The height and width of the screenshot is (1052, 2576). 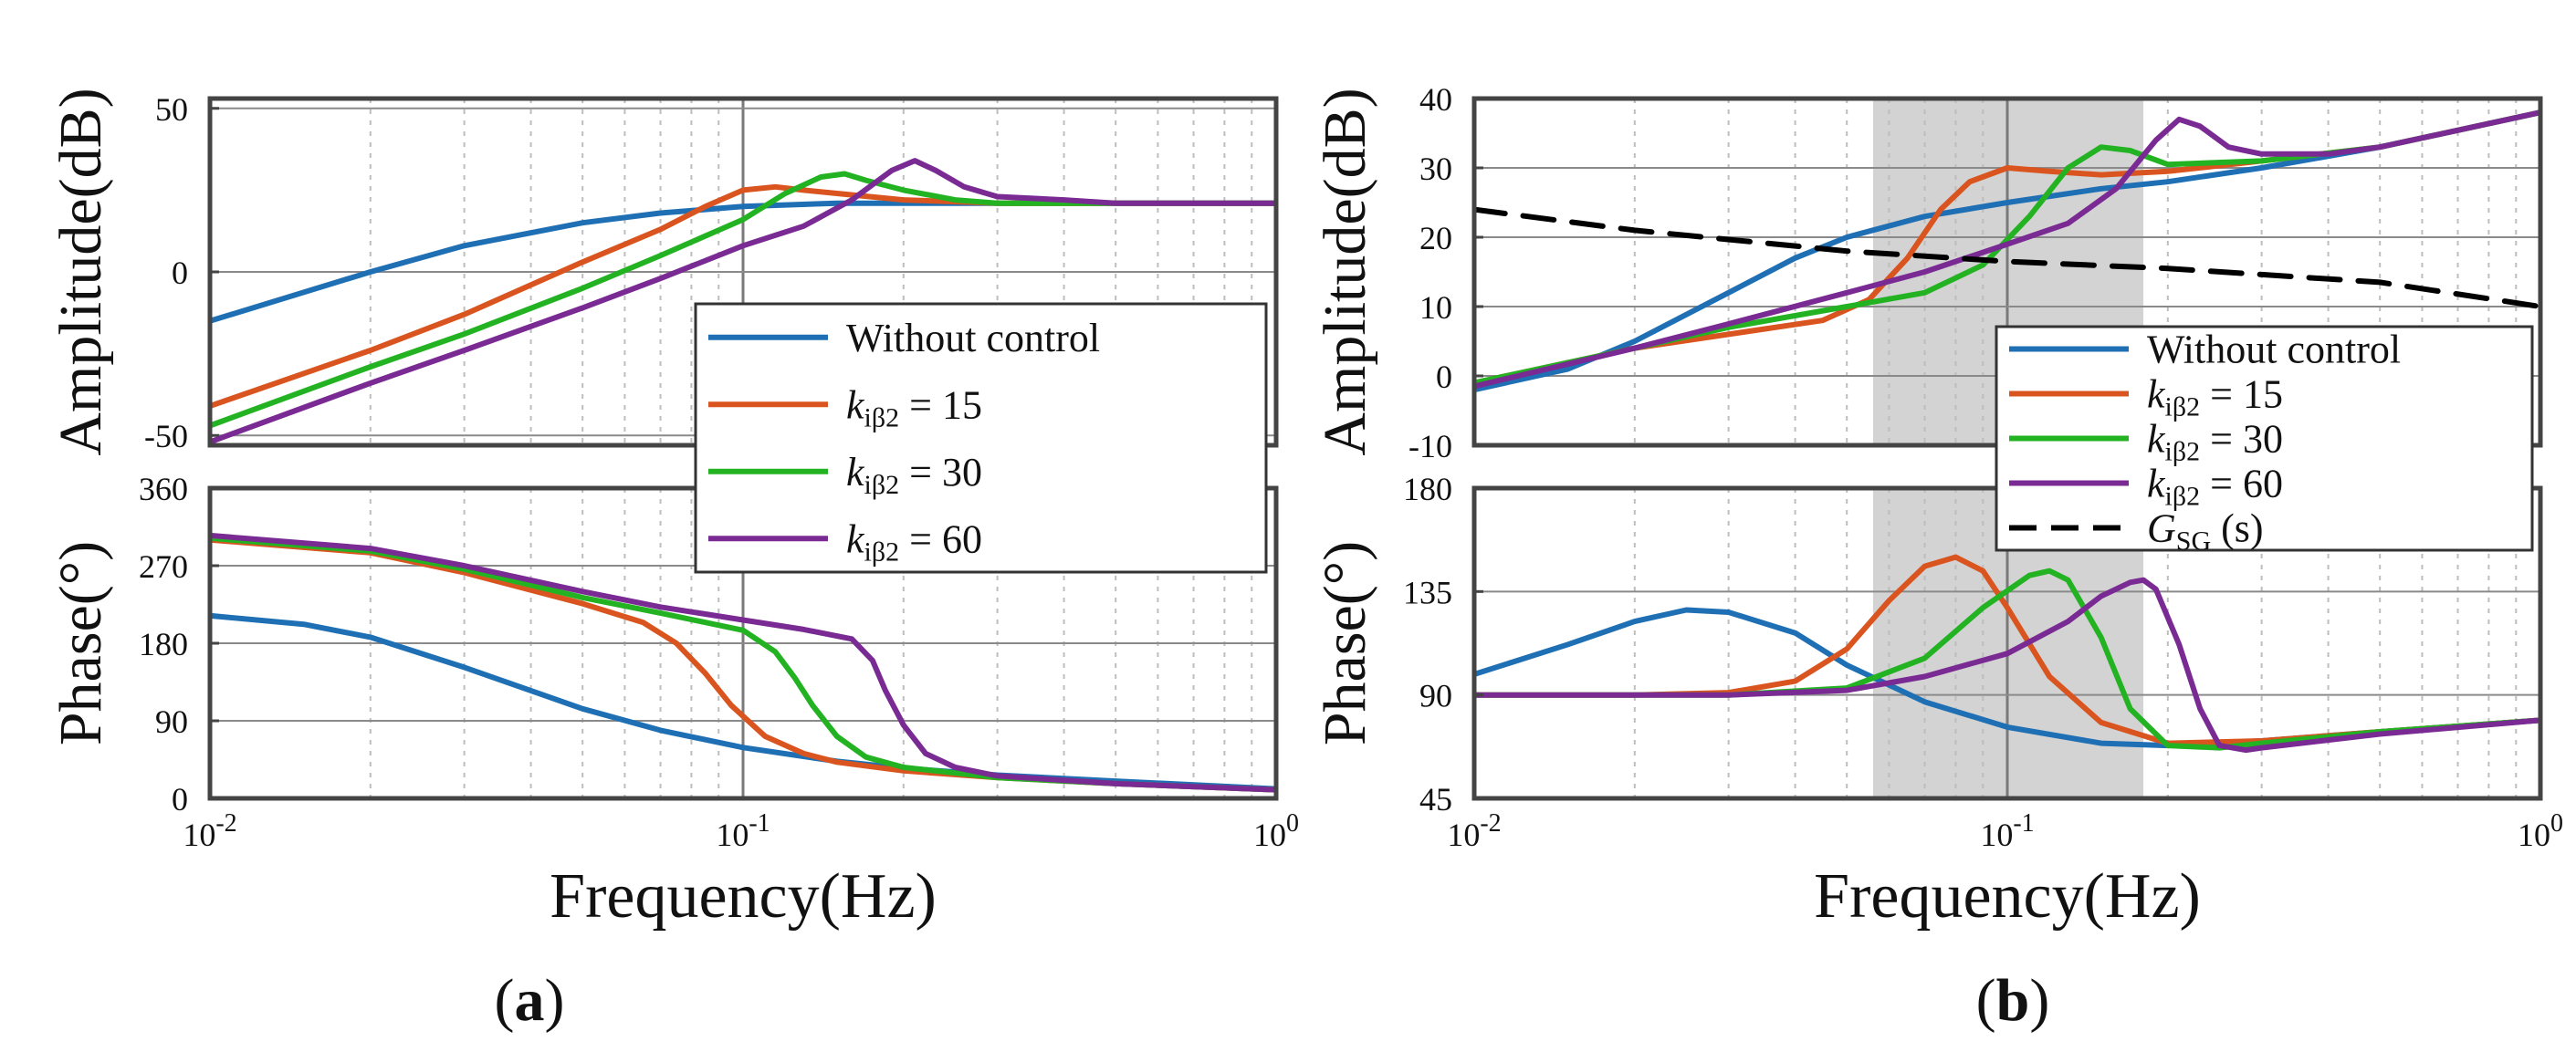 I want to click on y-tick-label: 270, so click(x=163, y=566).